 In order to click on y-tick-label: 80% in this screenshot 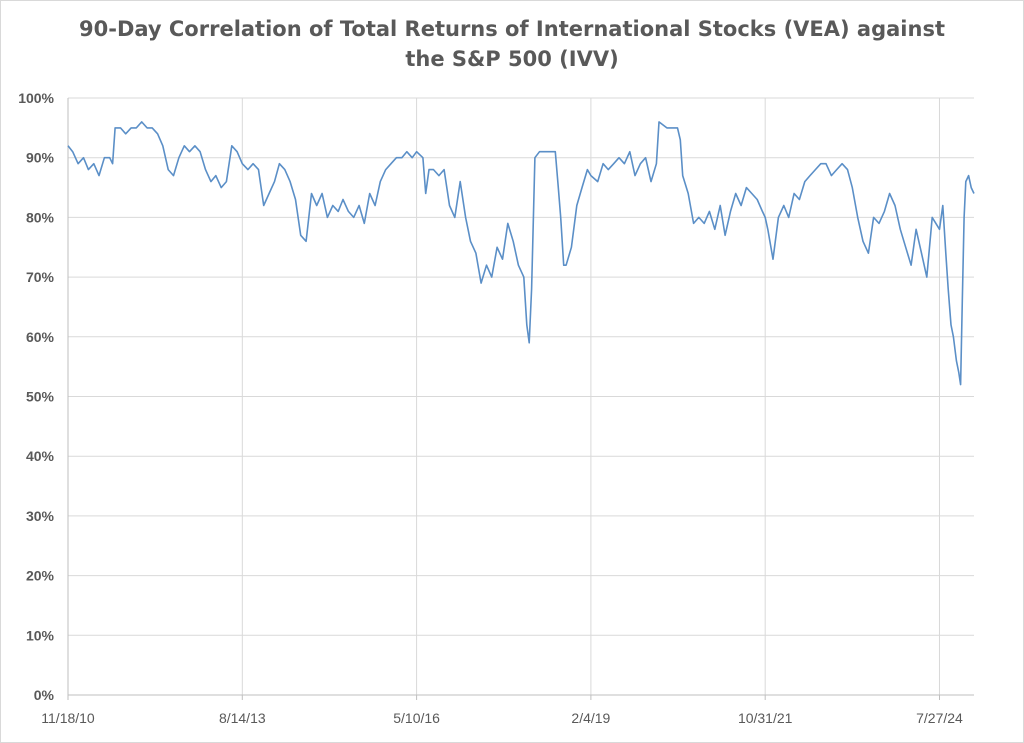, I will do `click(40, 217)`.